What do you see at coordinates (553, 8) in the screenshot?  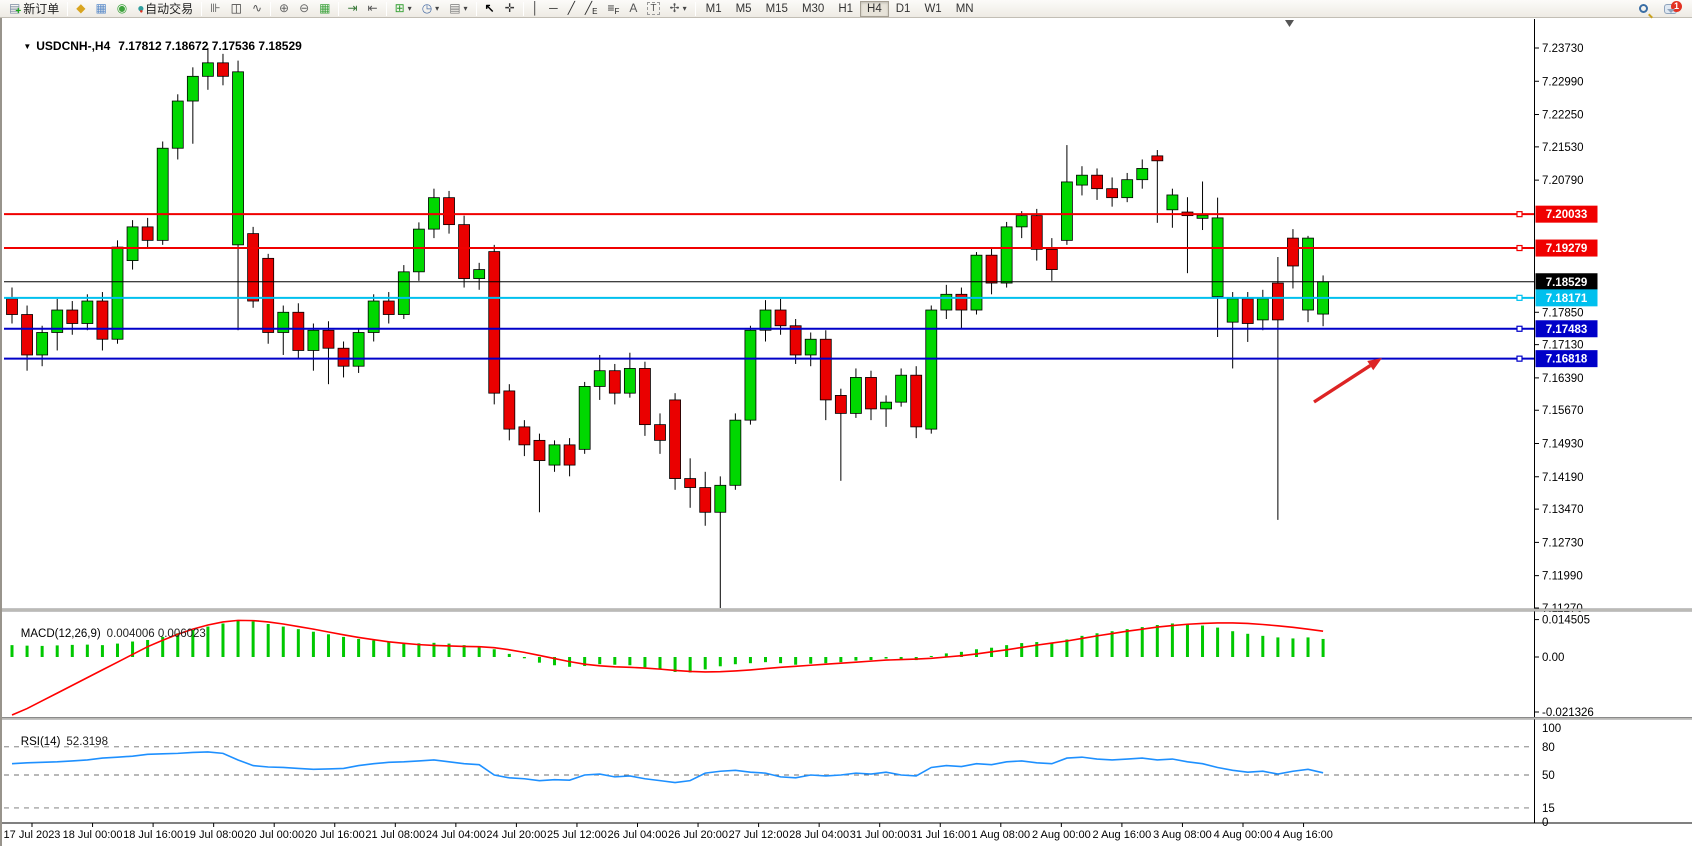 I see `horizontal-line-button: ─` at bounding box center [553, 8].